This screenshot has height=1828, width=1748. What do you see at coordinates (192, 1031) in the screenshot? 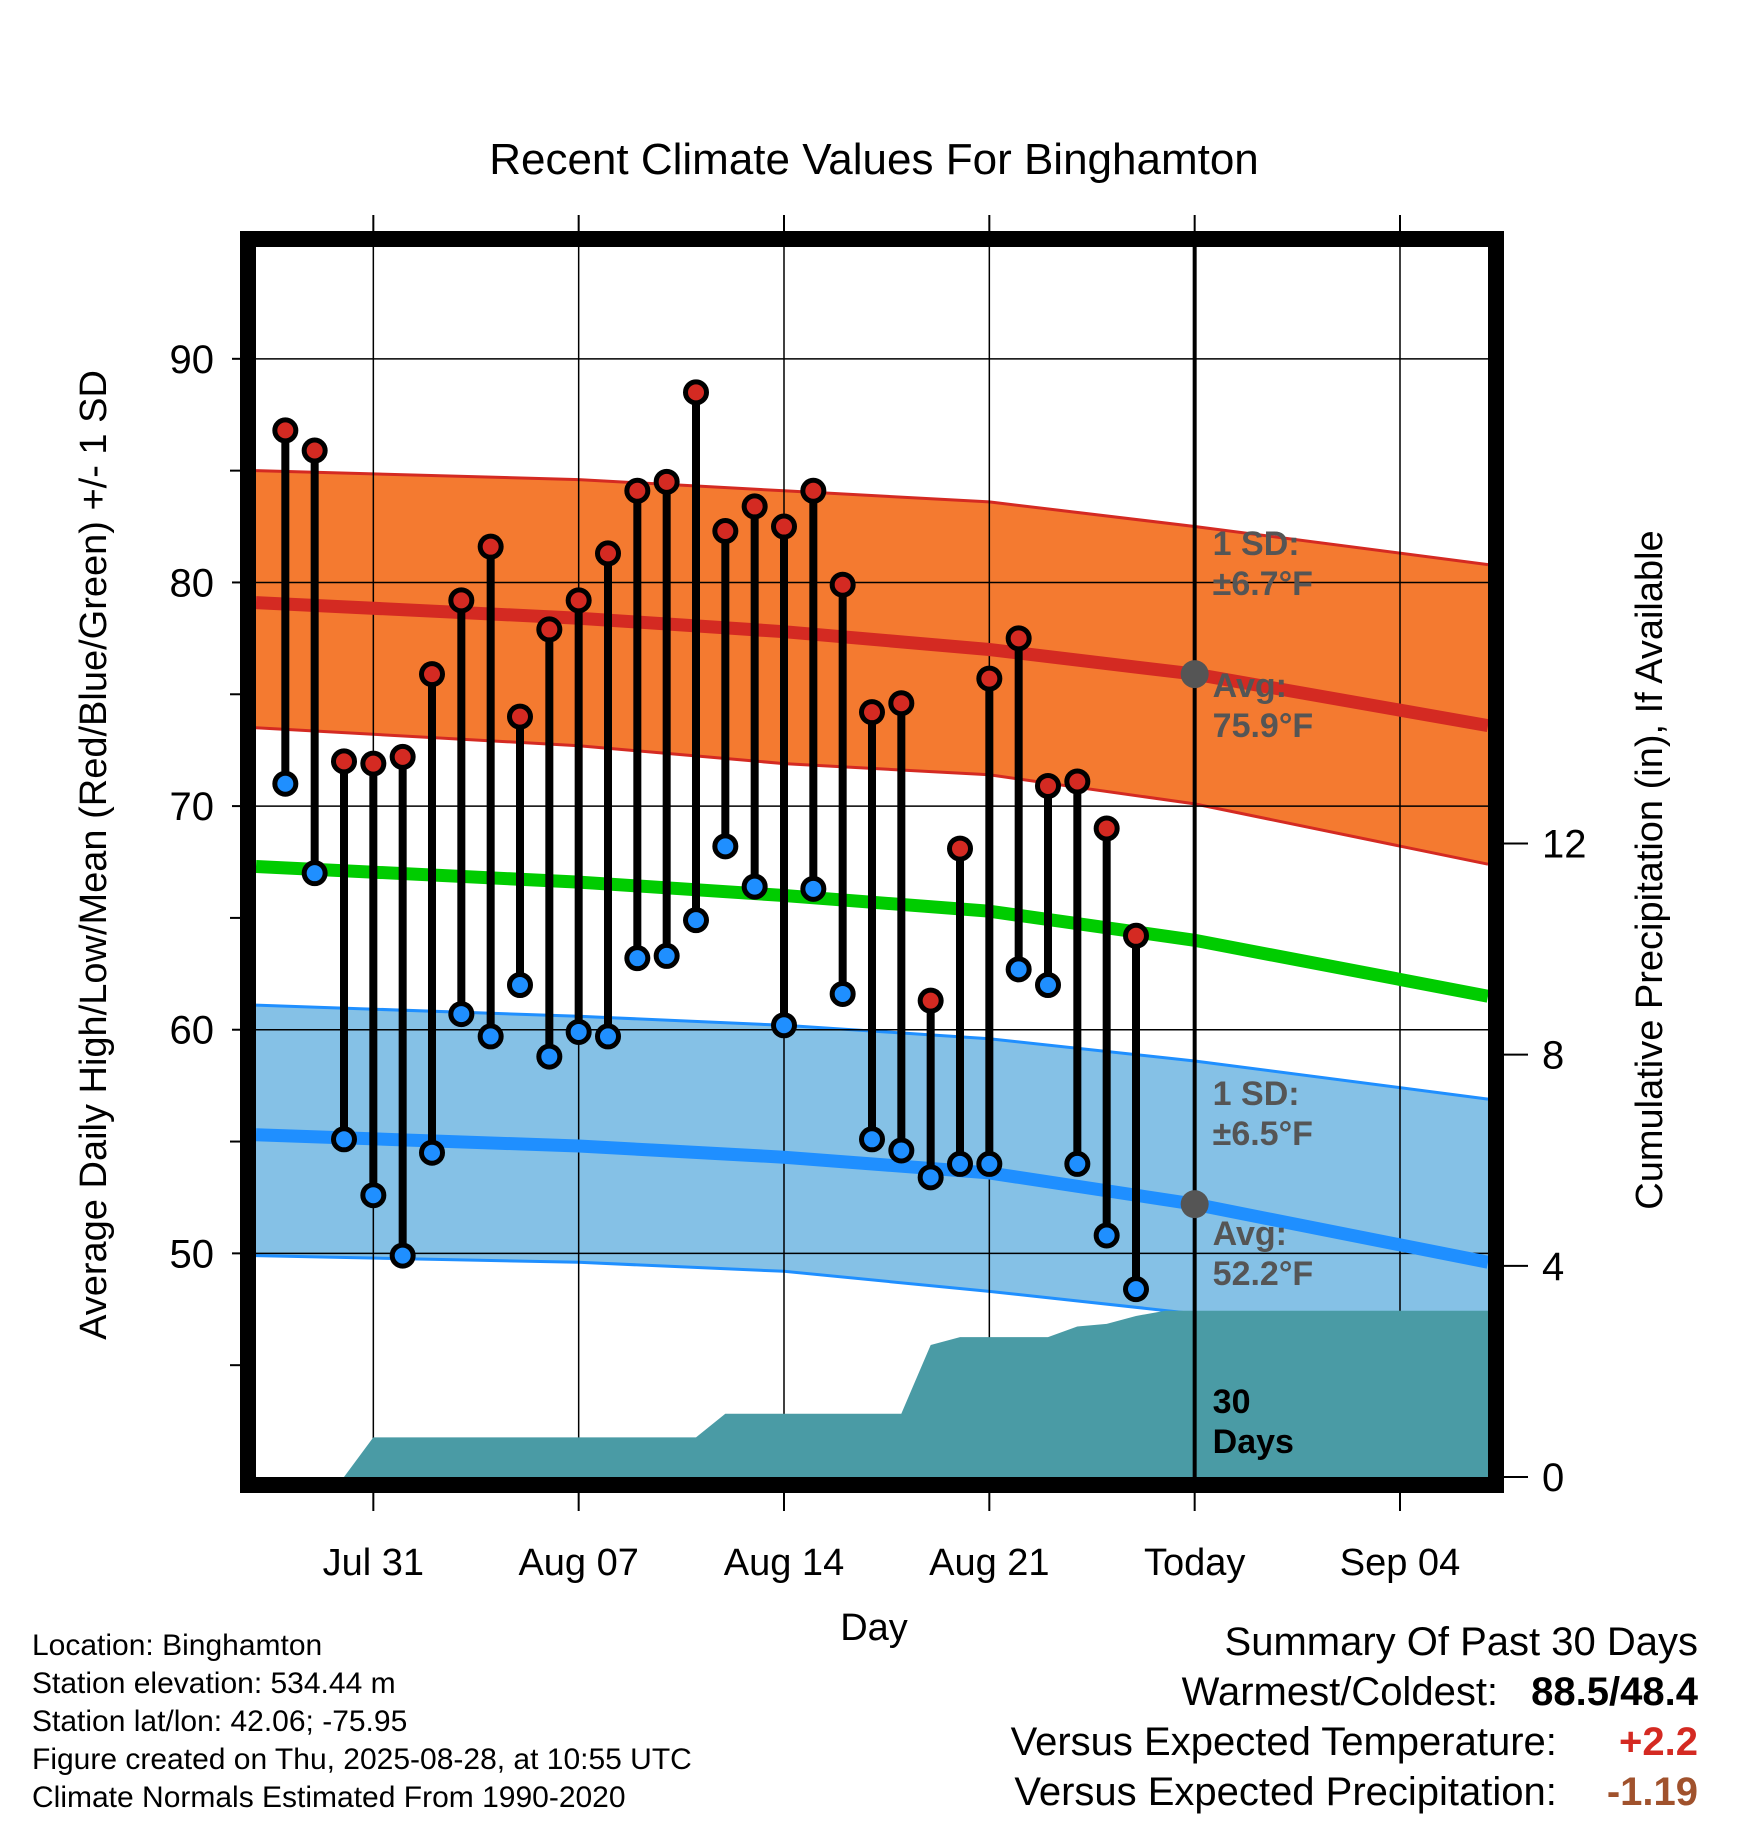
I see `y-tick-label: 60` at bounding box center [192, 1031].